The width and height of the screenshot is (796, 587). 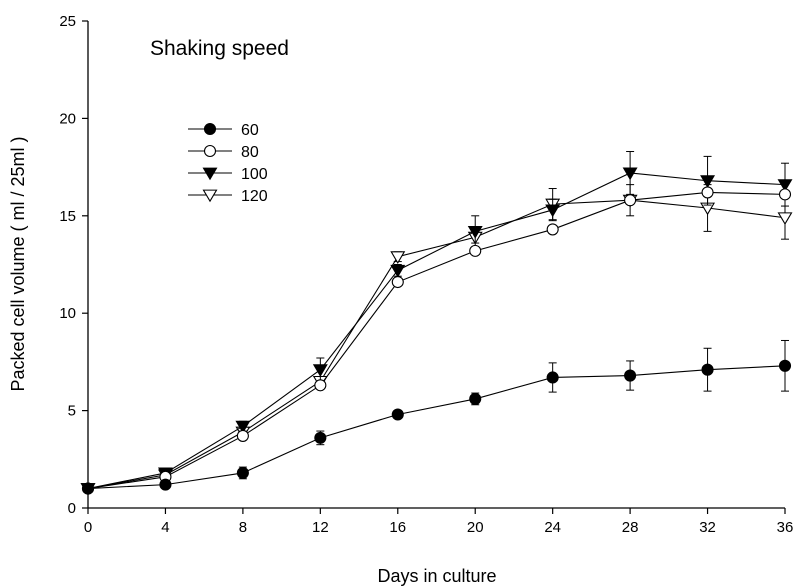 What do you see at coordinates (250, 152) in the screenshot?
I see `legend-label: 80` at bounding box center [250, 152].